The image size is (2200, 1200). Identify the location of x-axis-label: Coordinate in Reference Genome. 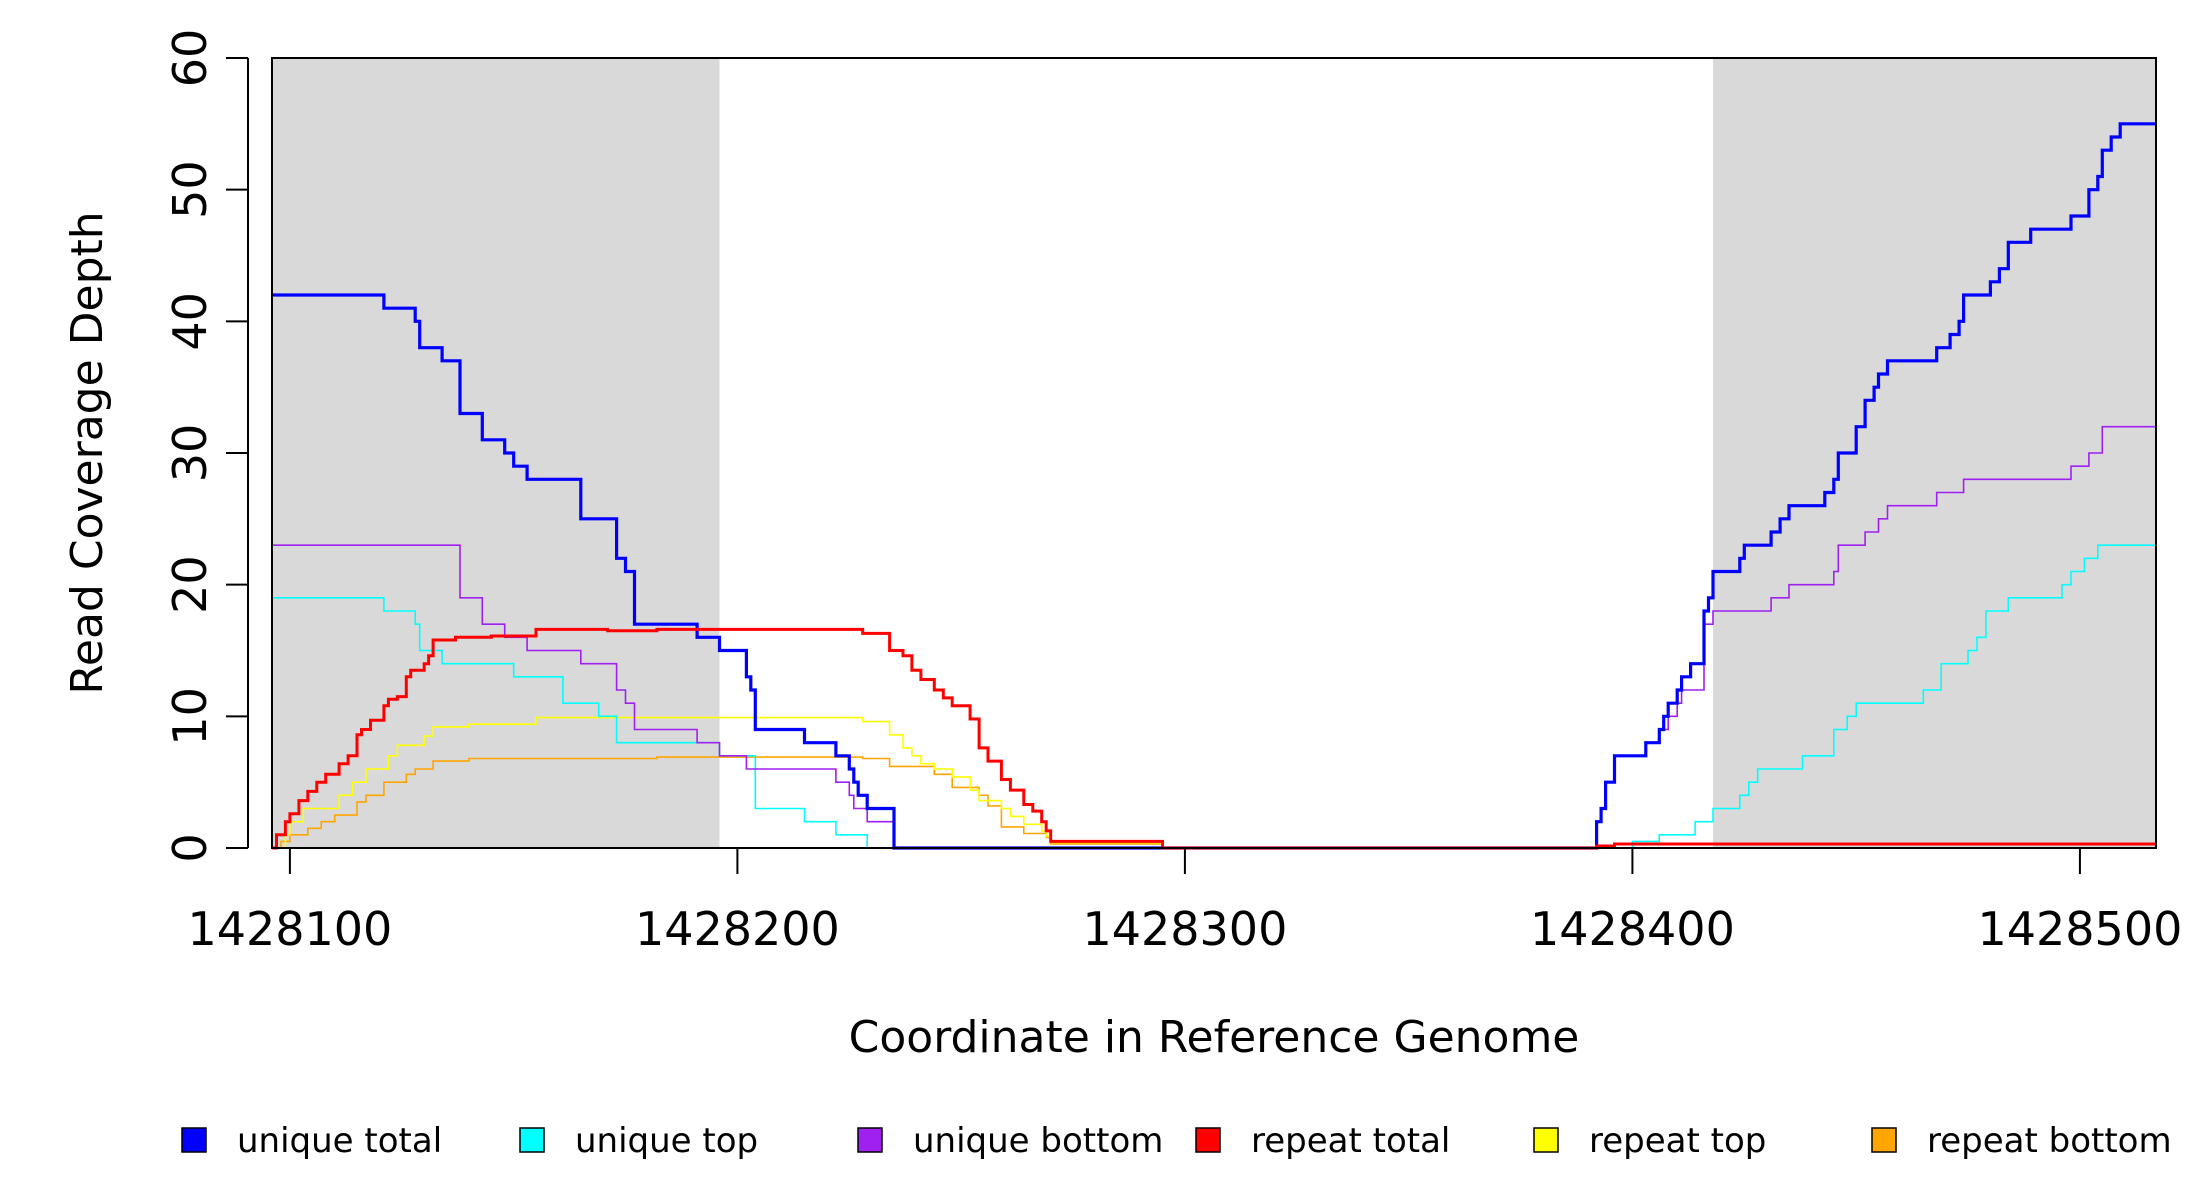
(1214, 1037).